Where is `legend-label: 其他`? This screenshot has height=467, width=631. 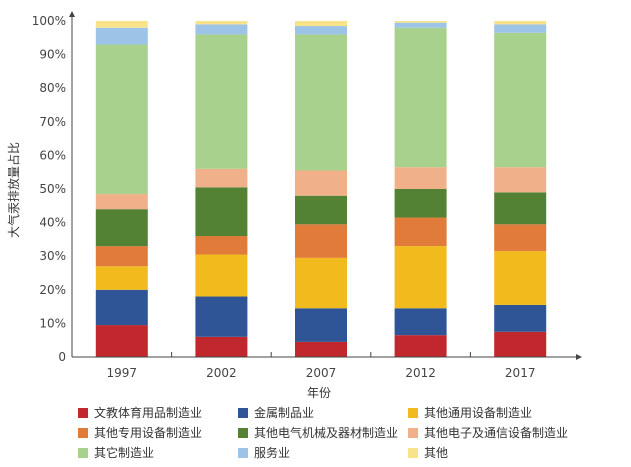
legend-label: 其他 is located at coordinates (436, 453).